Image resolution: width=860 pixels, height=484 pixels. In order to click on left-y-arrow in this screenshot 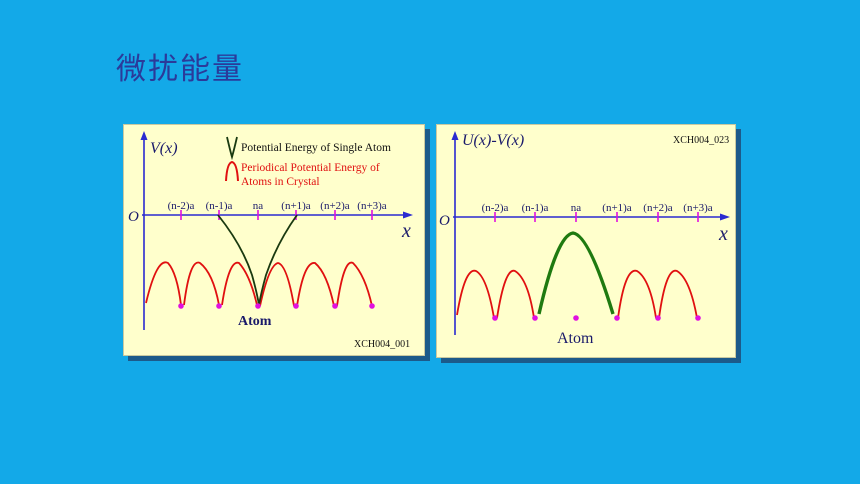, I will do `click(144, 135)`.